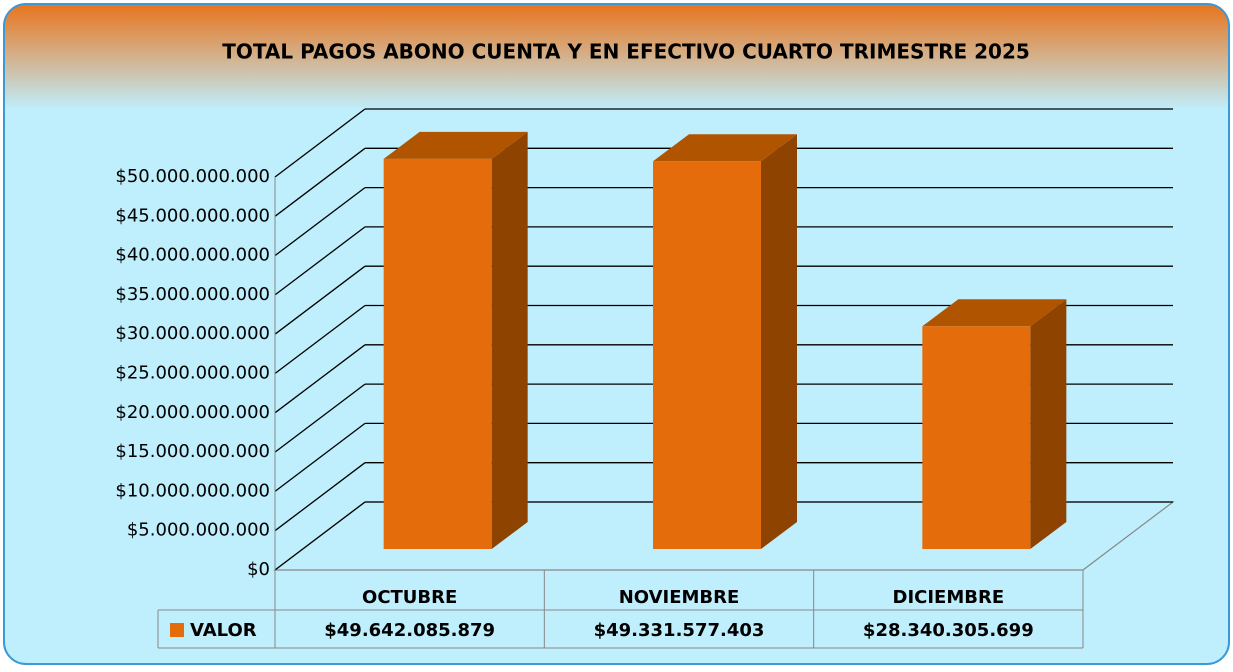 Image resolution: width=1233 pixels, height=672 pixels. I want to click on y-tick-label: $25.000.000.000, so click(192, 373).